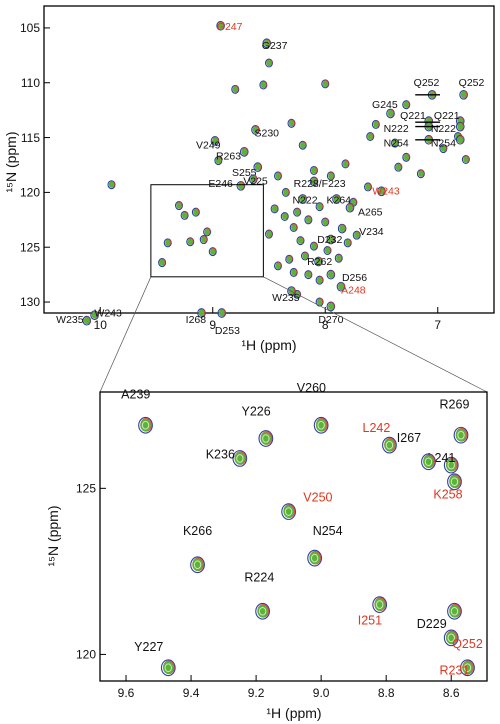  Describe the element at coordinates (30, 302) in the screenshot. I see `y-tick-label: 130` at that location.